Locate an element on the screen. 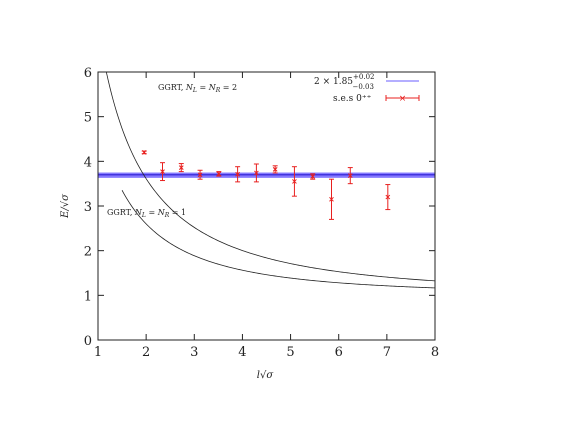  y-tick-label: 2 is located at coordinates (88, 252).